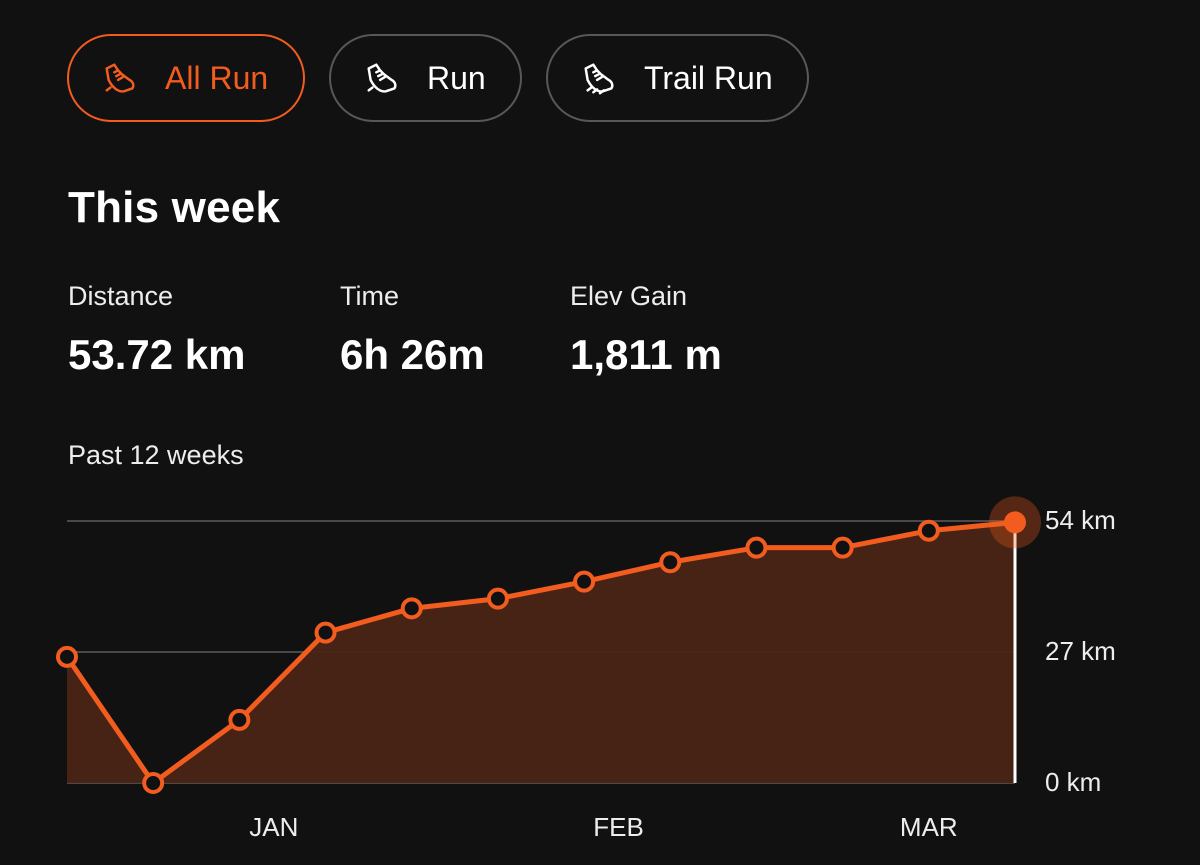 Image resolution: width=1200 pixels, height=865 pixels. I want to click on filter-chip-trail-run: Trail Run, so click(677, 78).